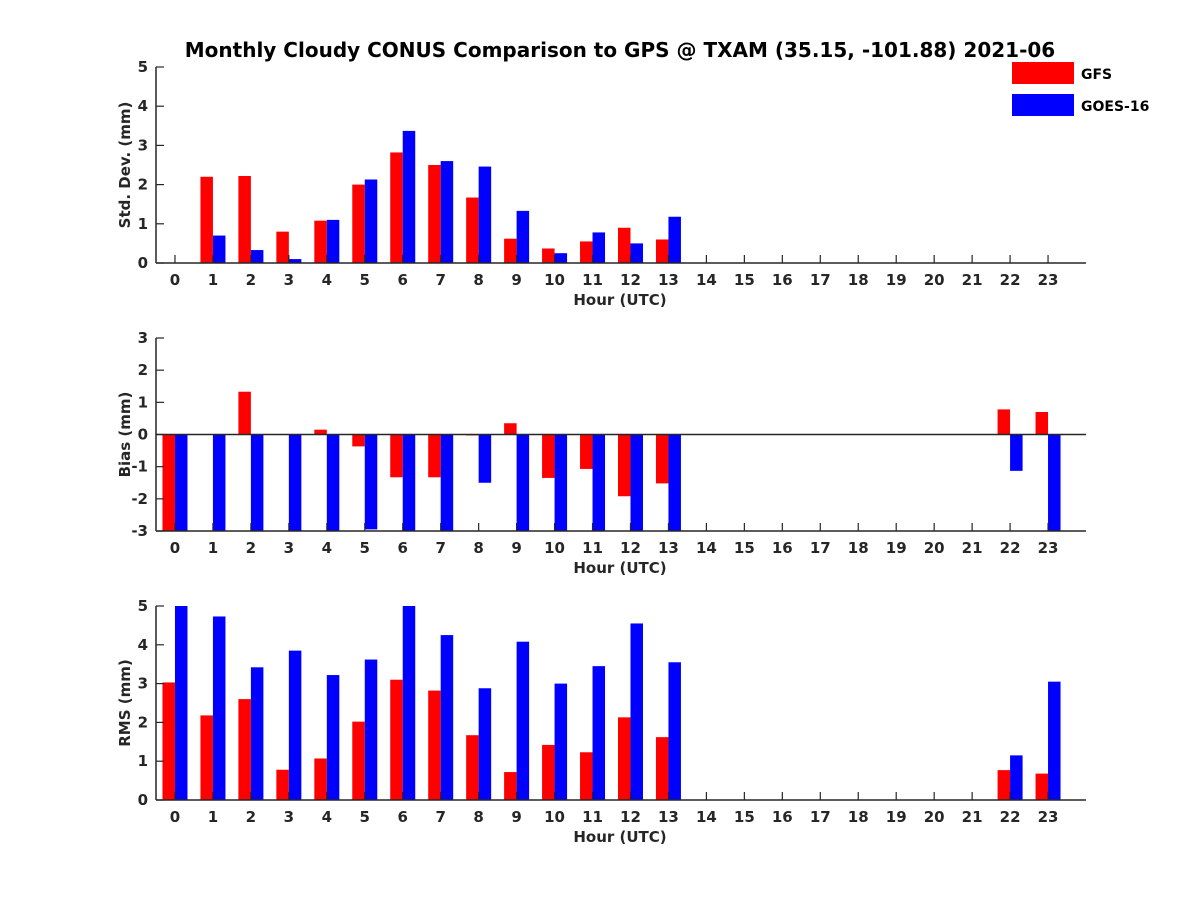 The height and width of the screenshot is (900, 1200). I want to click on x-tick-label: 12, so click(630, 548).